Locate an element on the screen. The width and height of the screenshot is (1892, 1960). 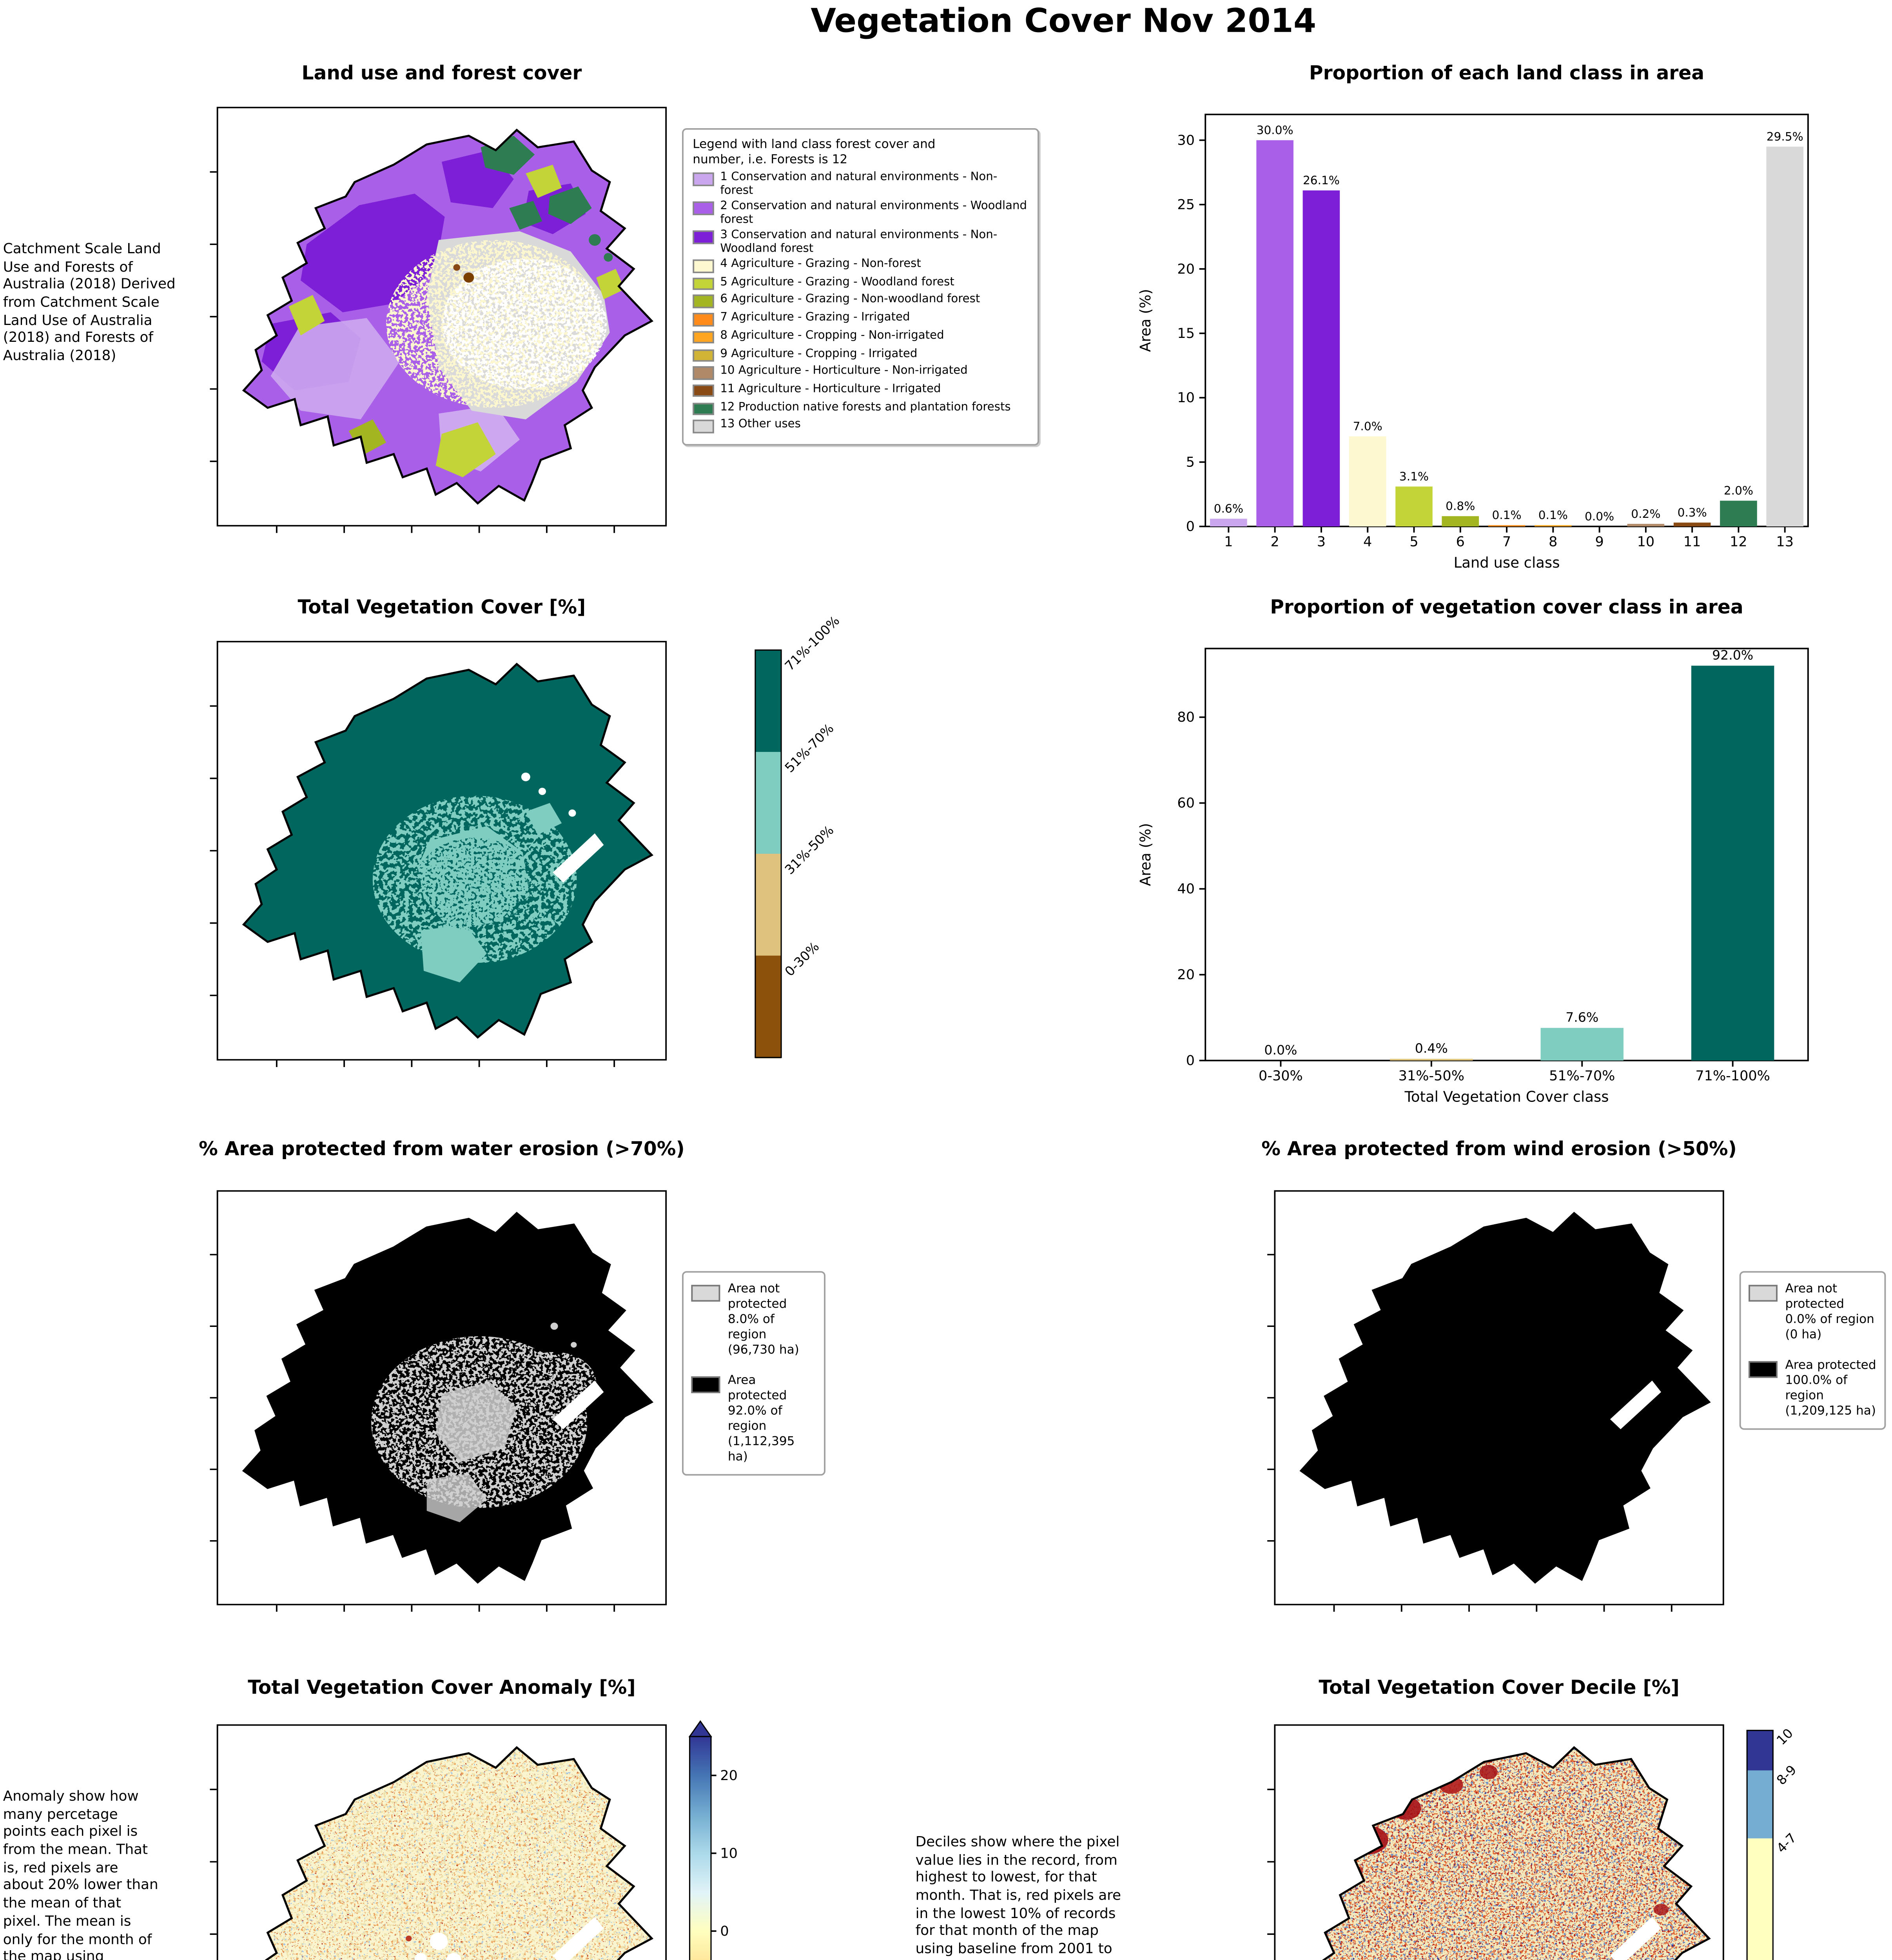
bar-value-label: 92.0% is located at coordinates (1733, 655).